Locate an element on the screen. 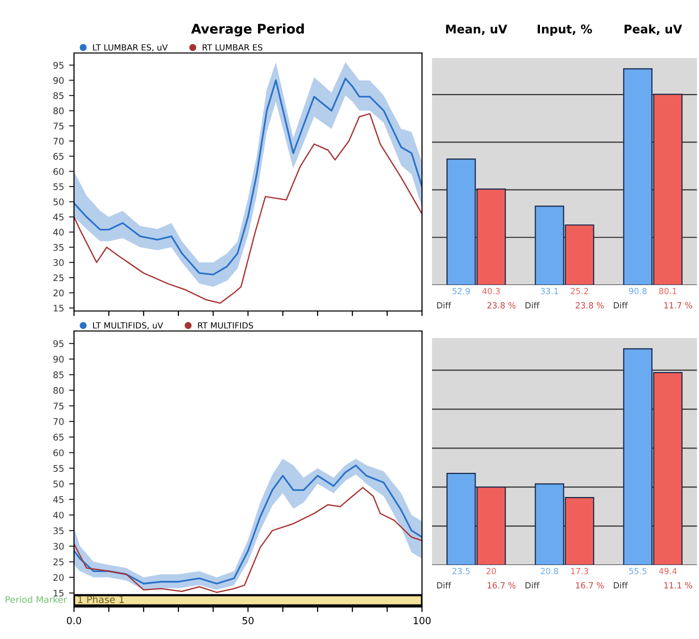 The height and width of the screenshot is (639, 699). data-label: 52.9 is located at coordinates (461, 291).